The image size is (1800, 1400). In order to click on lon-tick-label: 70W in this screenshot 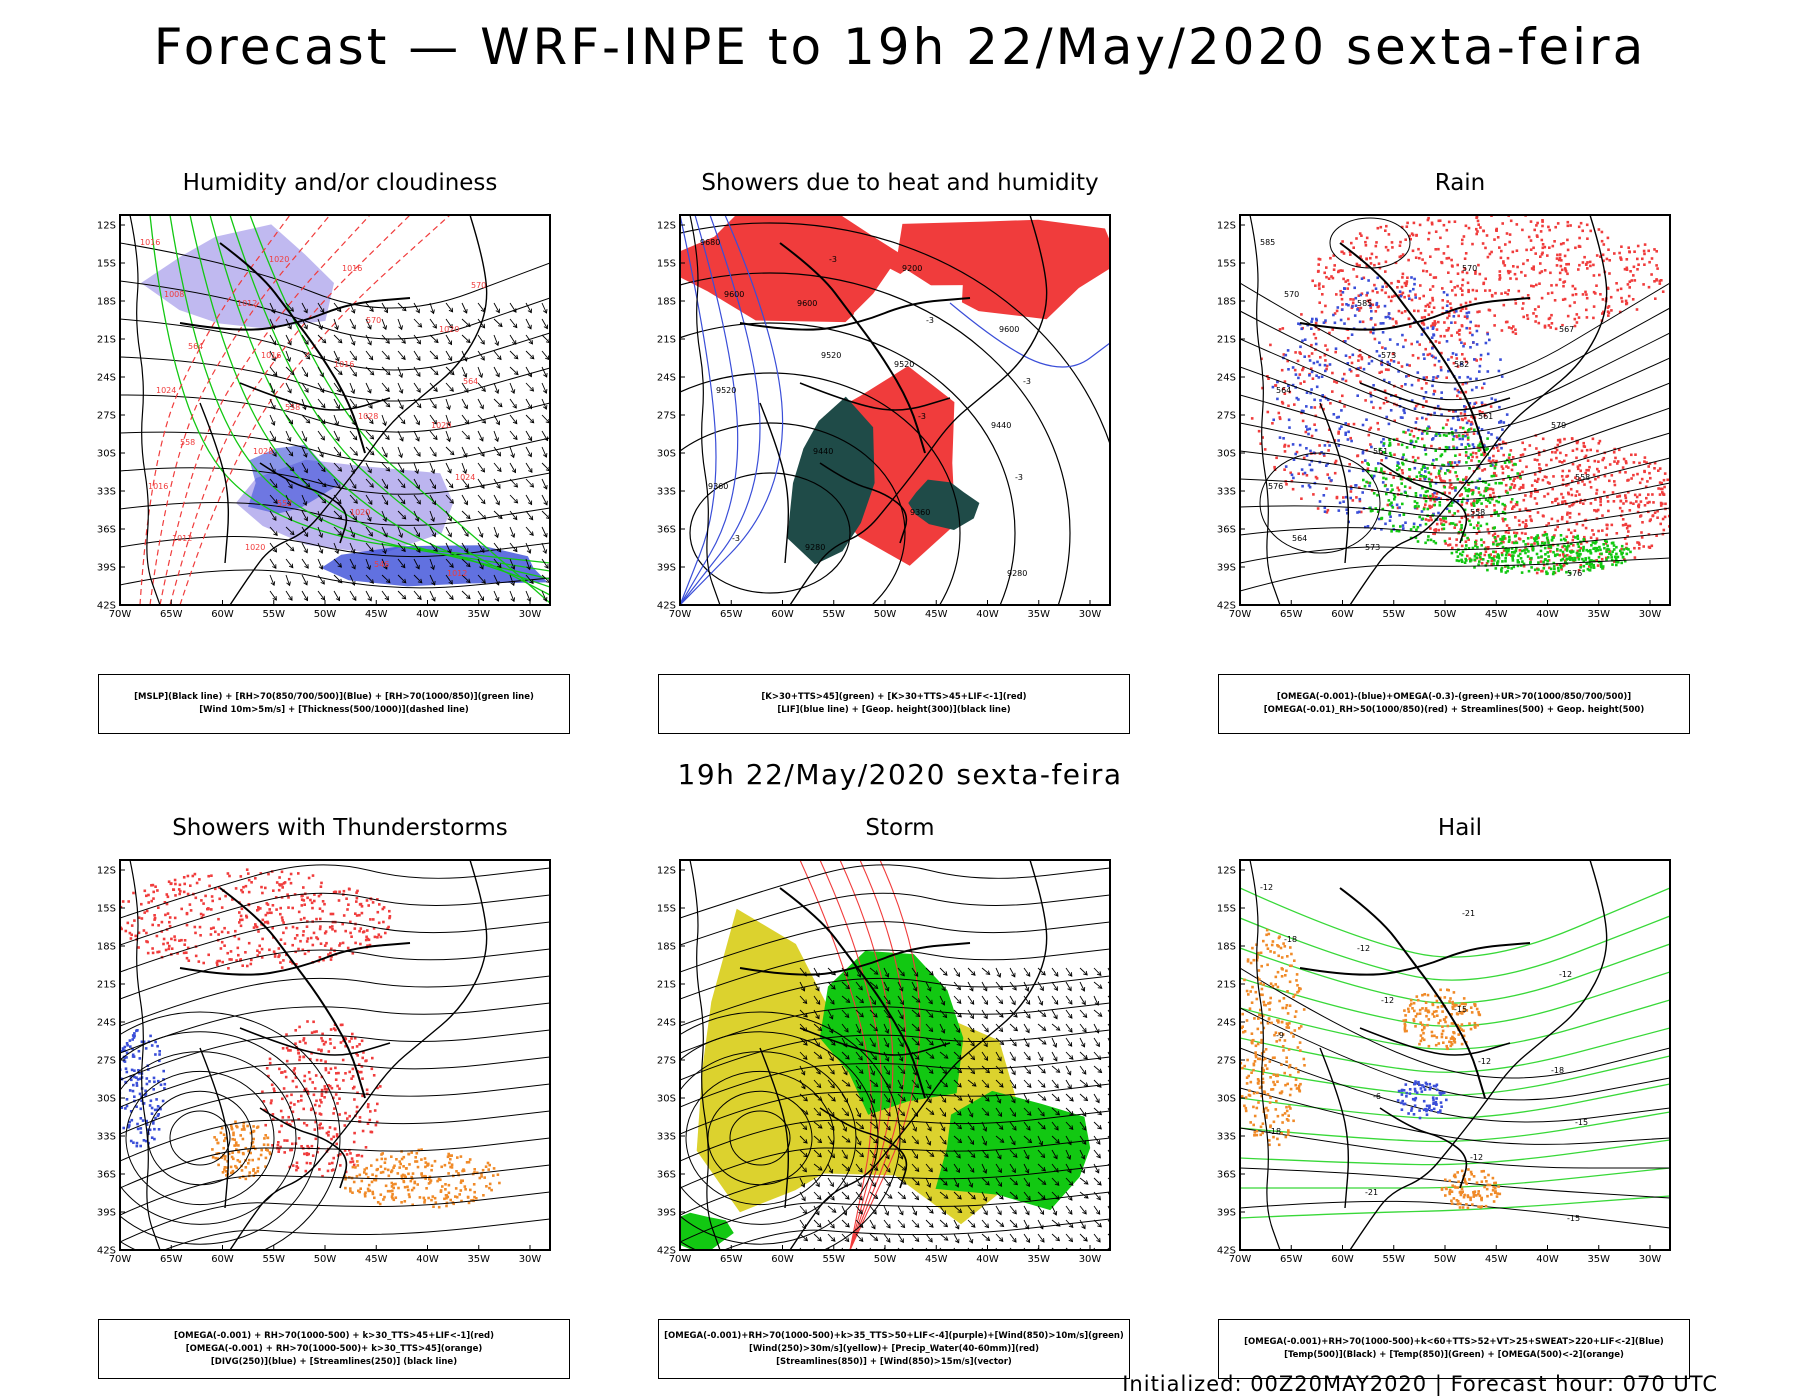, I will do `click(1240, 1259)`.